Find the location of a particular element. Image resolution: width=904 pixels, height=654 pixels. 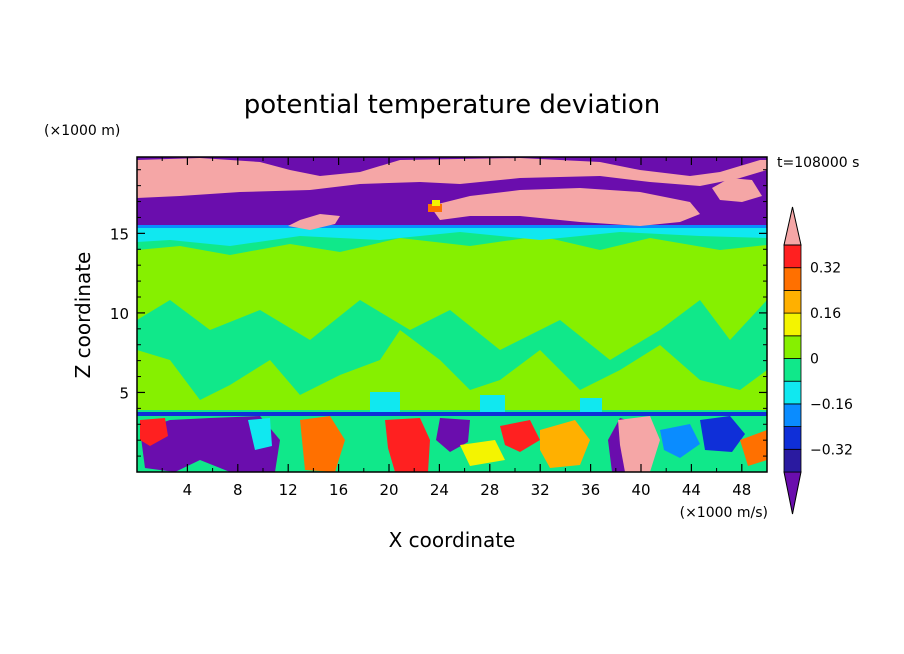

x-unit-label: (×1000 m/s) is located at coordinates (724, 513).